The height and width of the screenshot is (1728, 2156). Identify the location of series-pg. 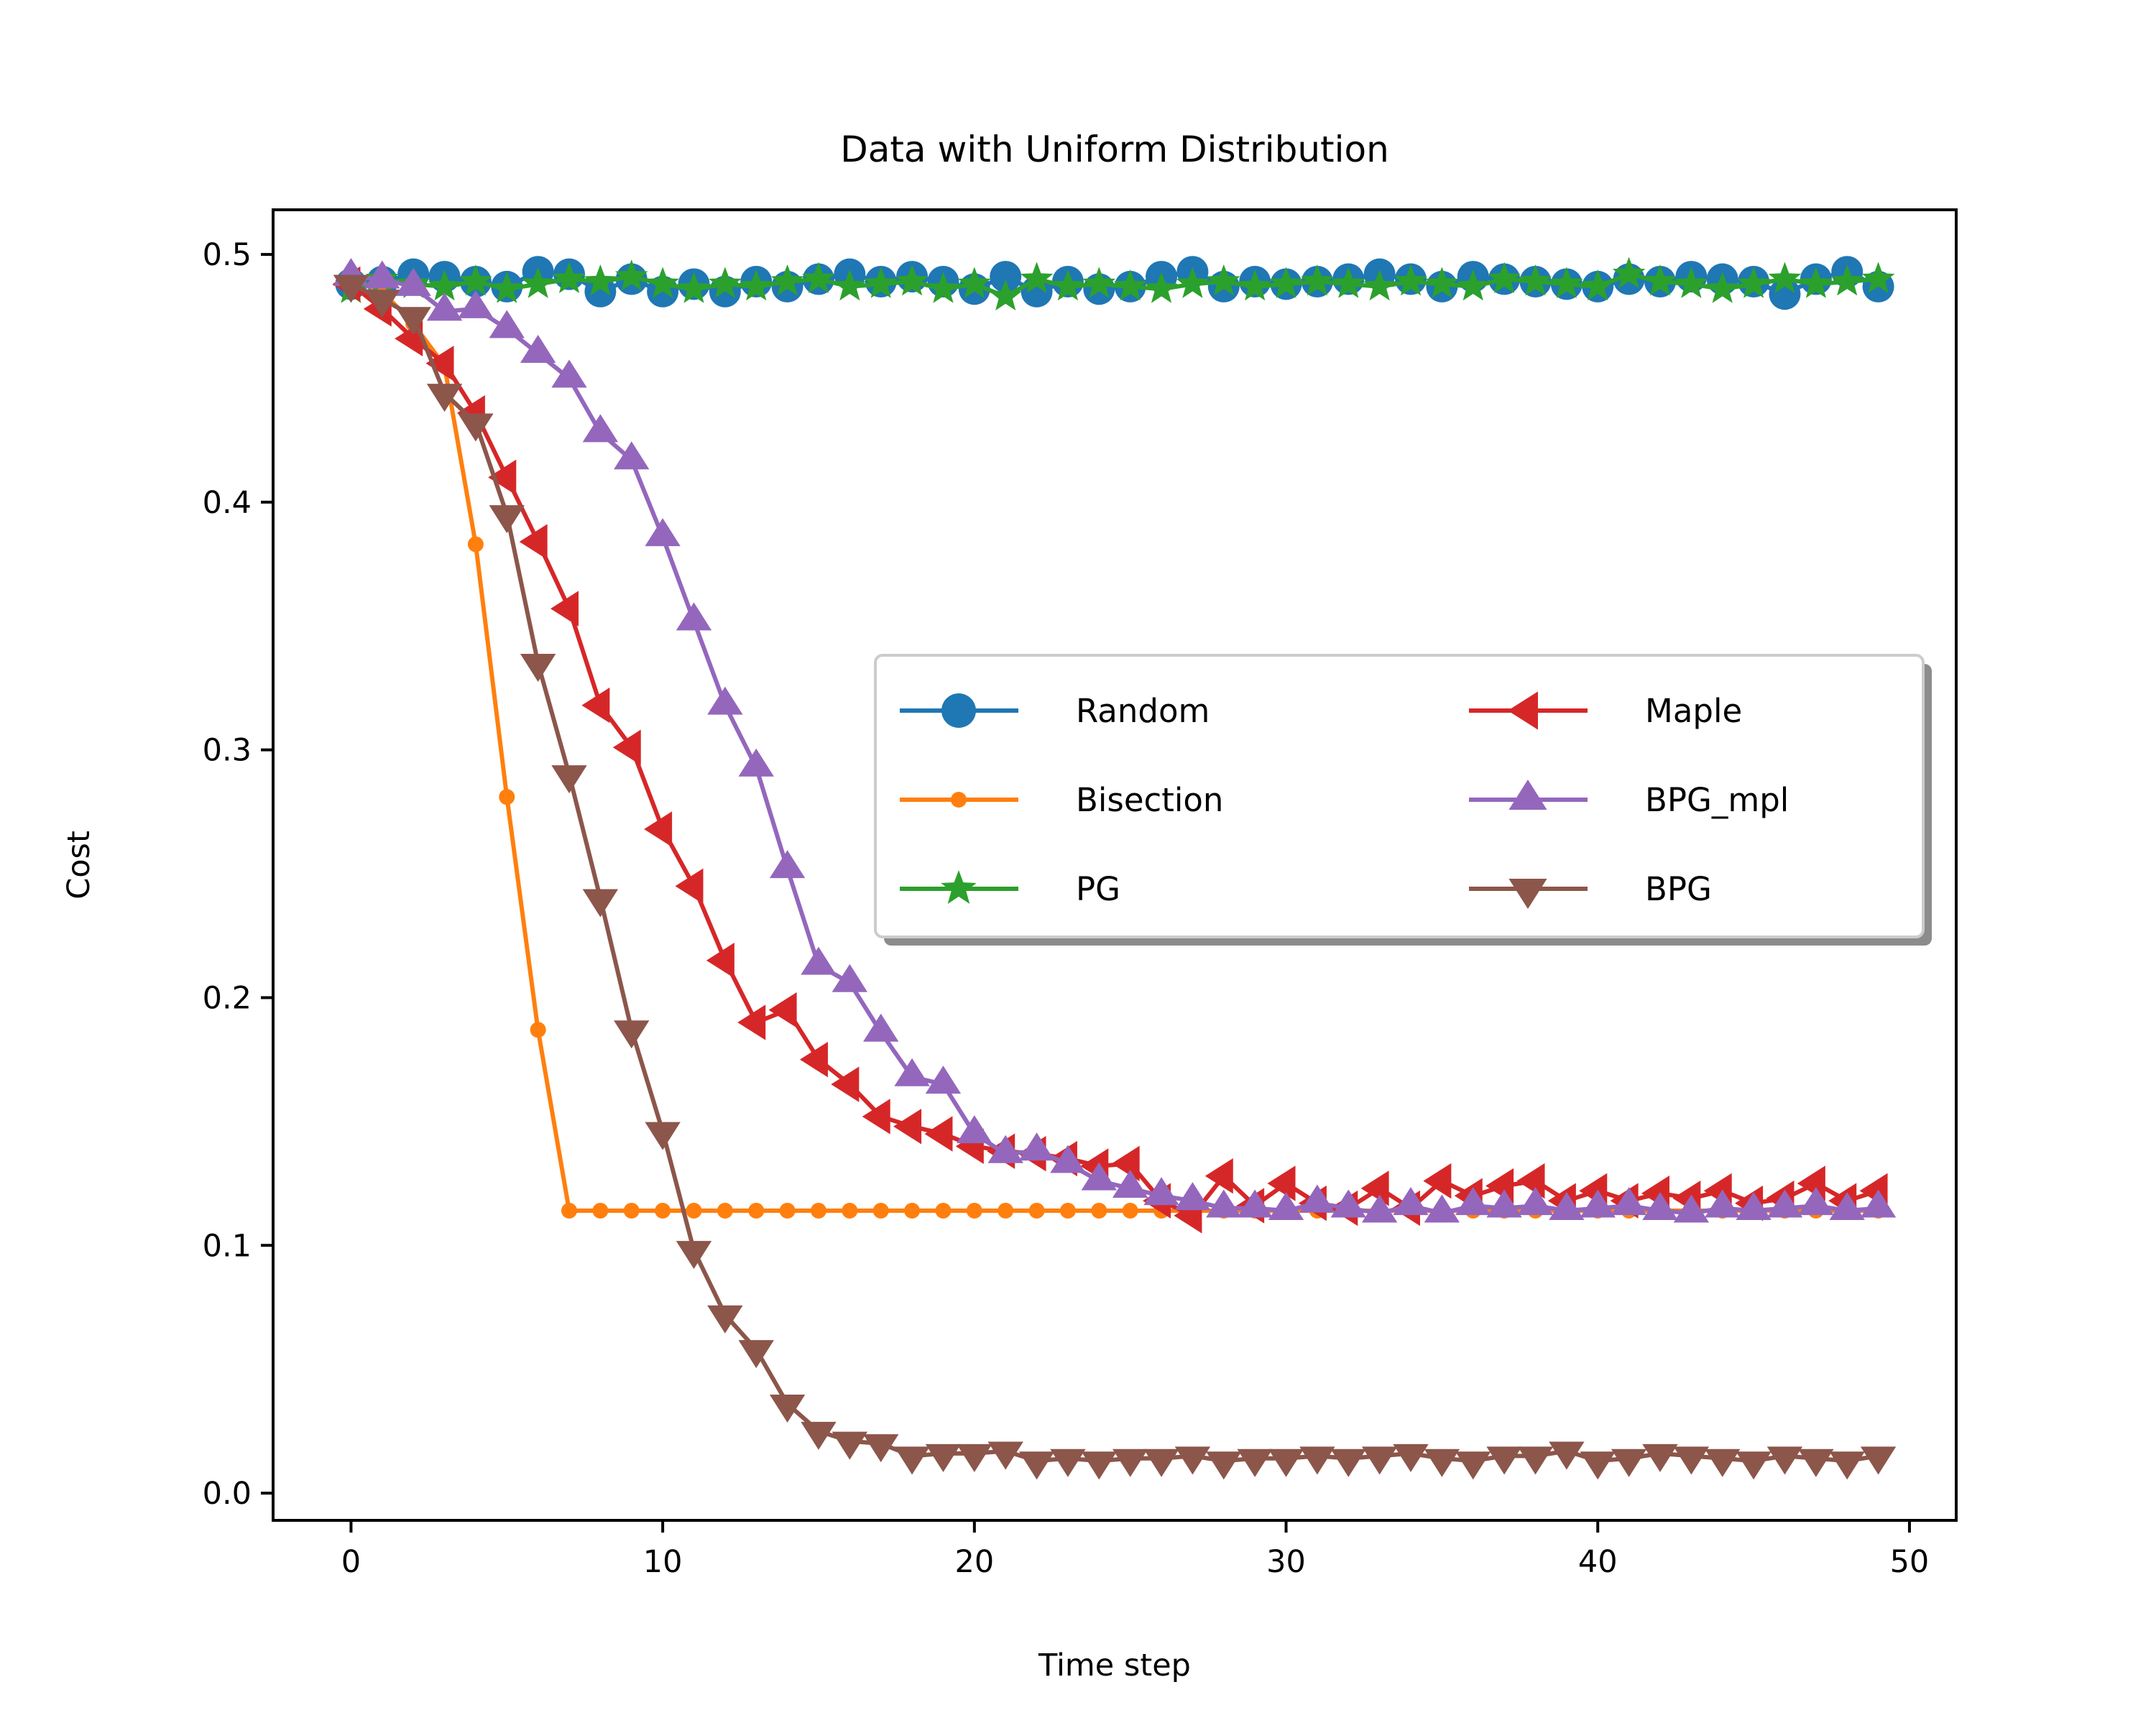
(1114, 284).